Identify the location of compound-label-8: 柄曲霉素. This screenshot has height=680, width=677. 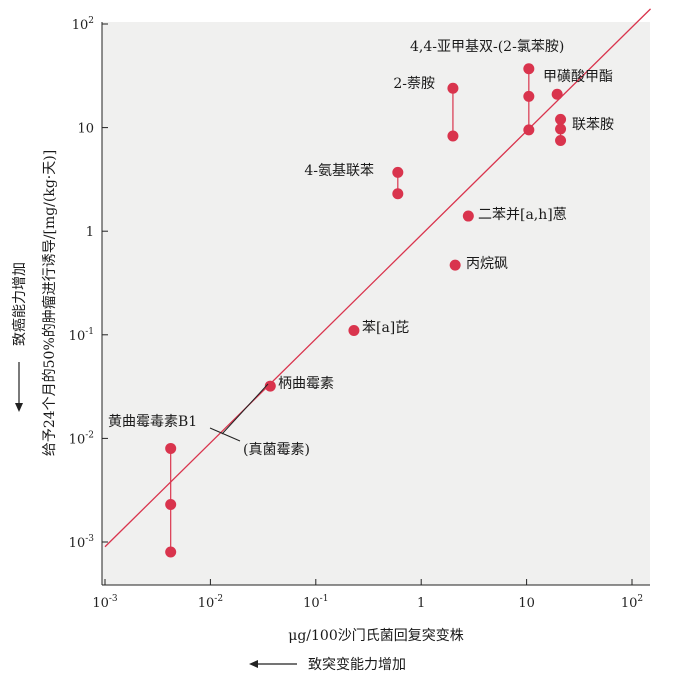
(306, 384).